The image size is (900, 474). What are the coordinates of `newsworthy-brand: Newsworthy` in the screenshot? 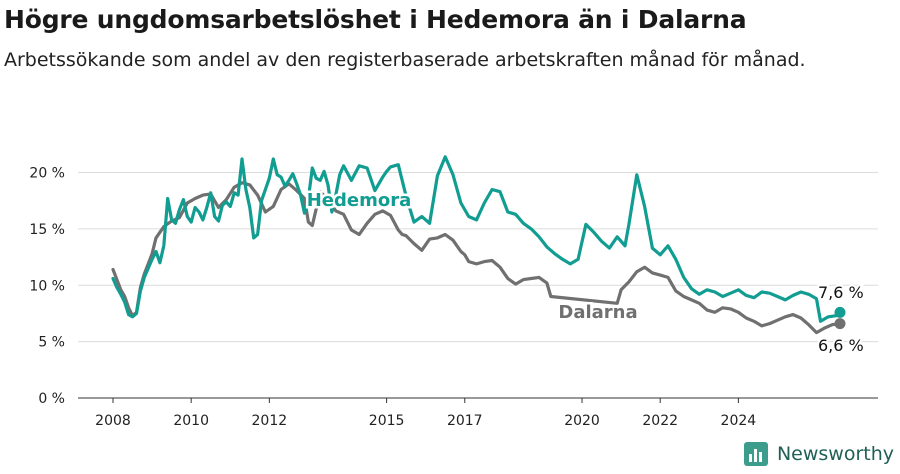 It's located at (818, 454).